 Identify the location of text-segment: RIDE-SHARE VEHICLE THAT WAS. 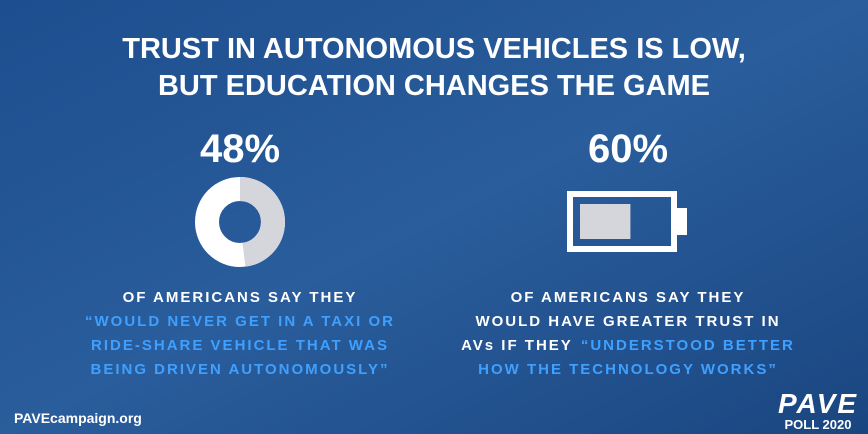
(240, 345).